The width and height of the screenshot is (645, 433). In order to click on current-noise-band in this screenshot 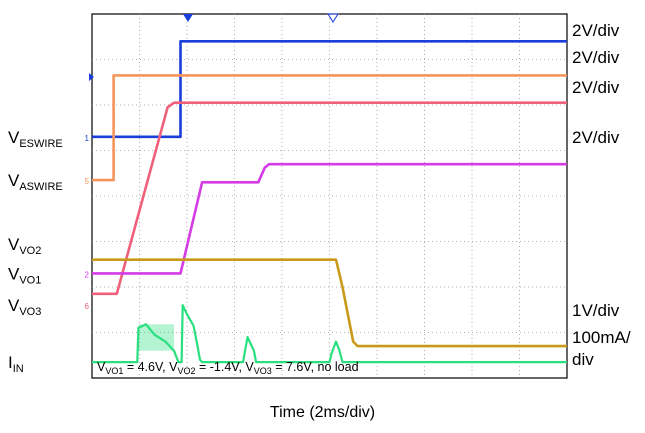, I will do `click(156, 337)`.